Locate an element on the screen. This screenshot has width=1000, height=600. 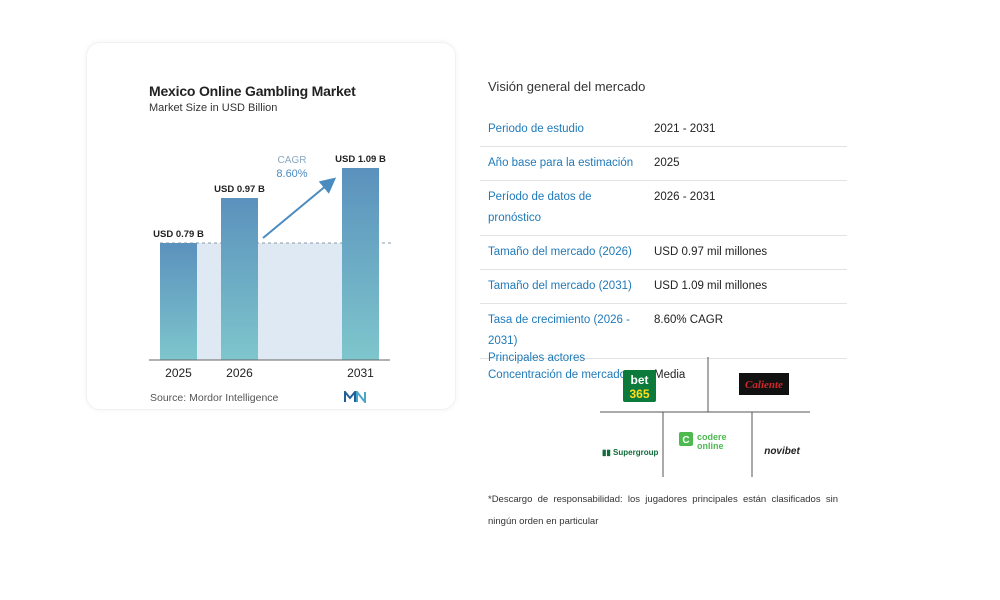
svg-text: bet is located at coordinates (640, 380).